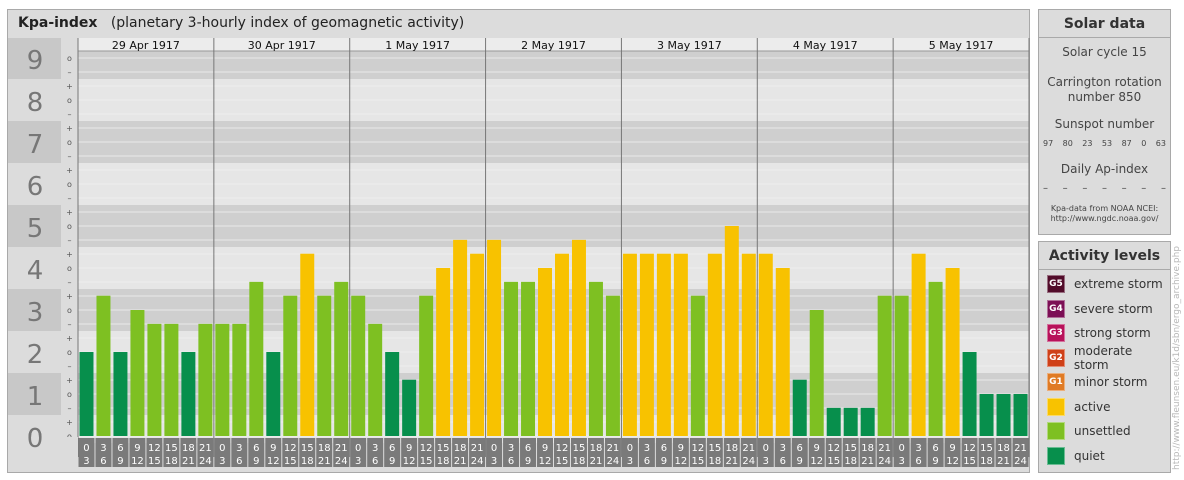 The width and height of the screenshot is (1184, 480). What do you see at coordinates (1104, 97) in the screenshot?
I see `carrington-line2: number 850` at bounding box center [1104, 97].